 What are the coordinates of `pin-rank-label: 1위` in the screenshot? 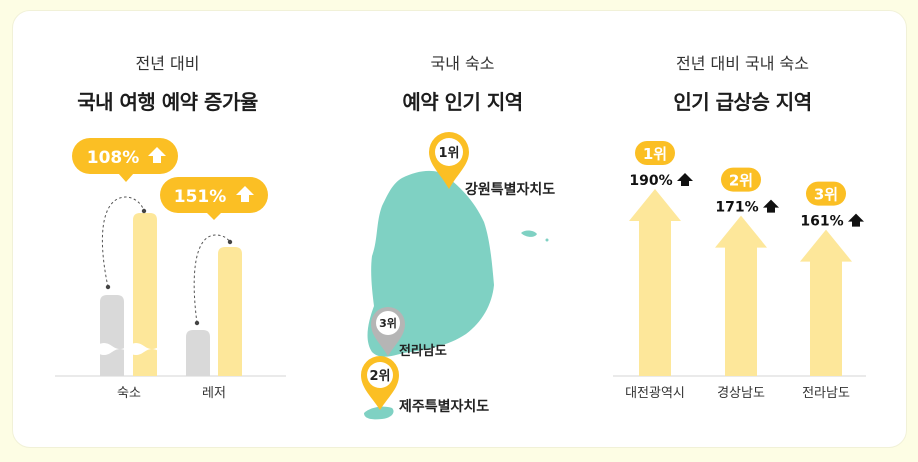 It's located at (448, 153).